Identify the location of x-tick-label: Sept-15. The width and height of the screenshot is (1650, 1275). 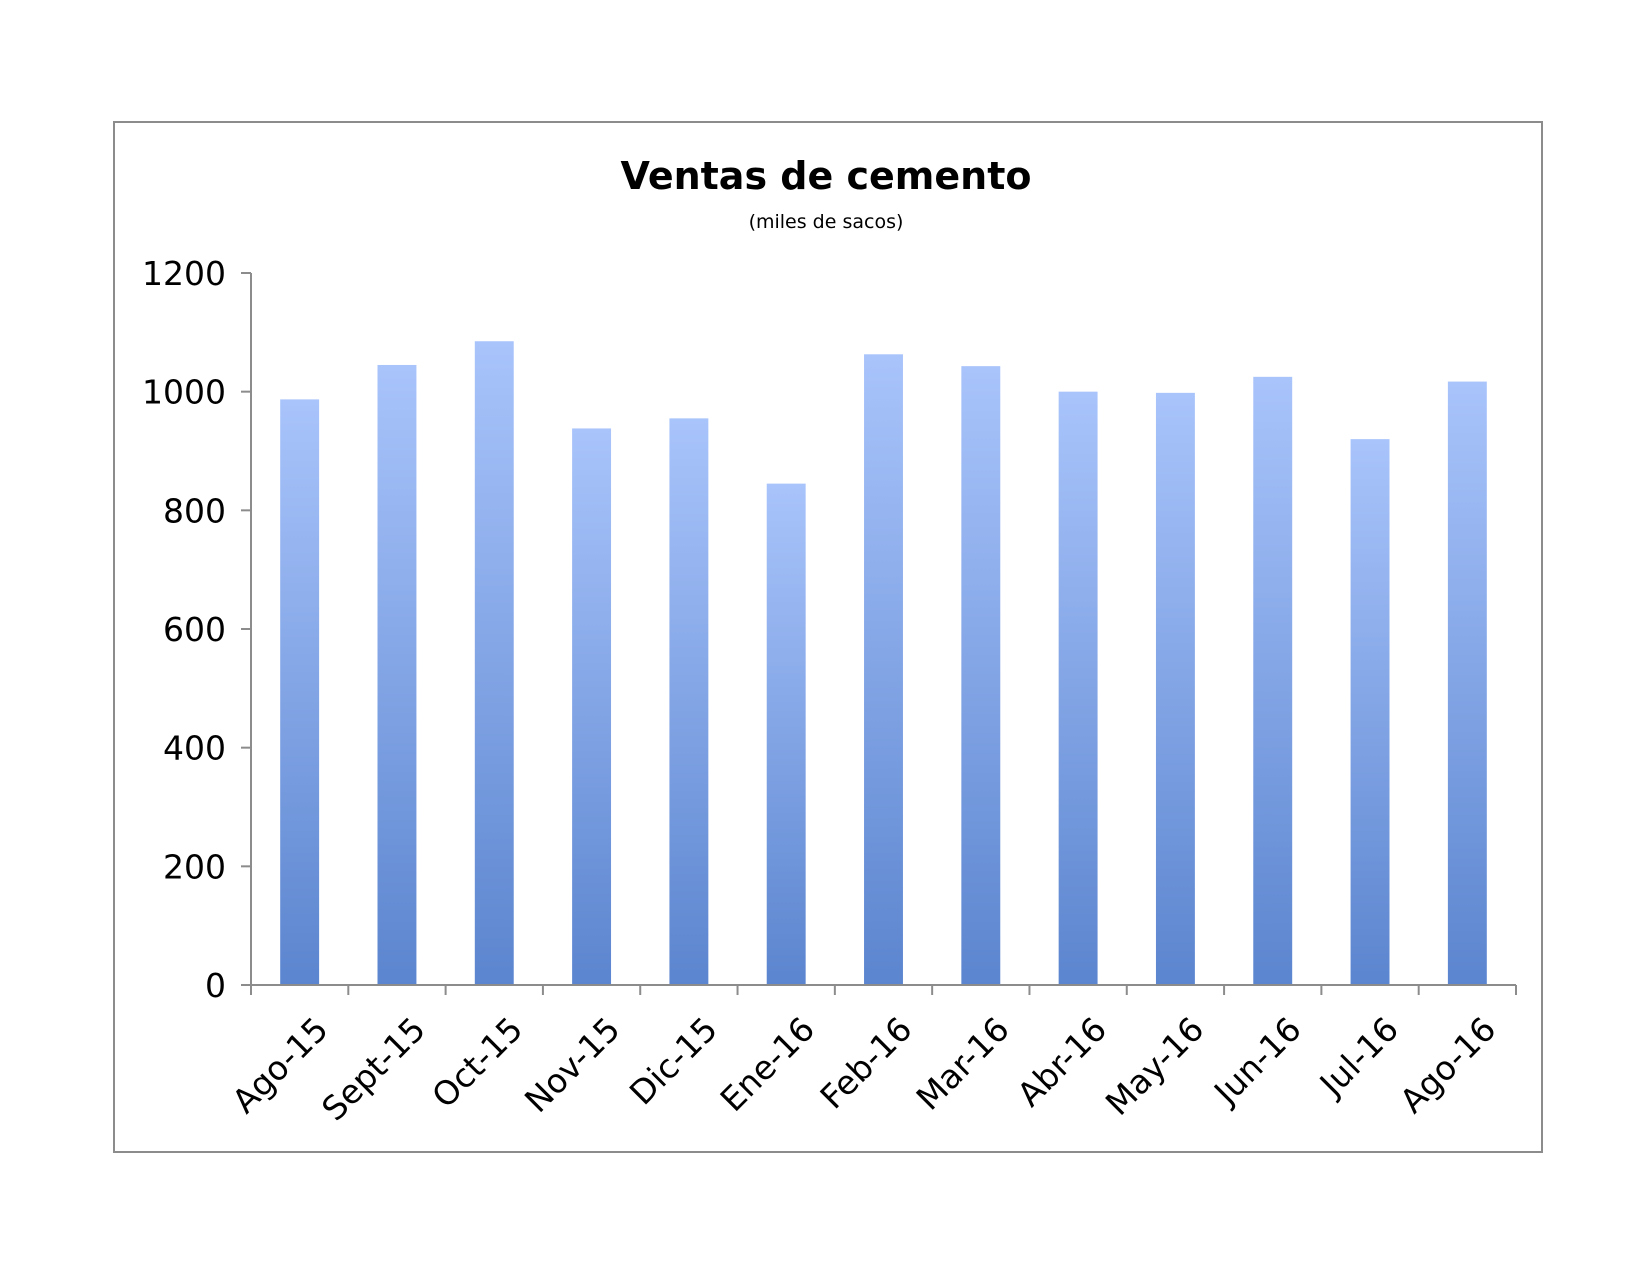
(373, 1068).